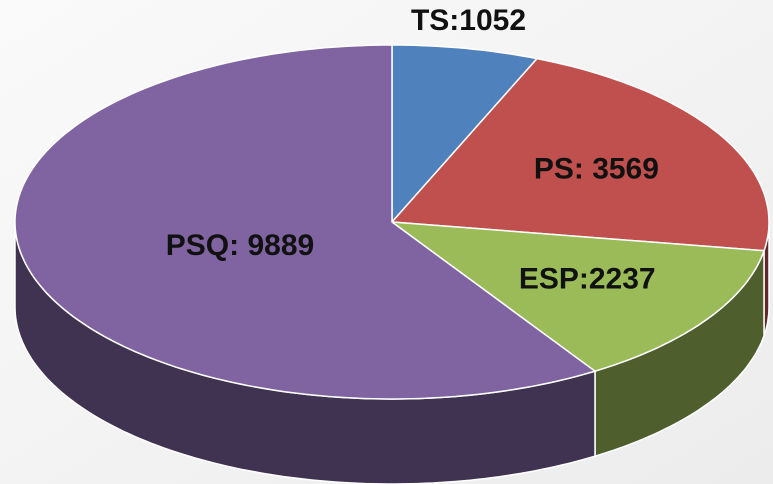  I want to click on data-label: ESP:2237, so click(587, 278).